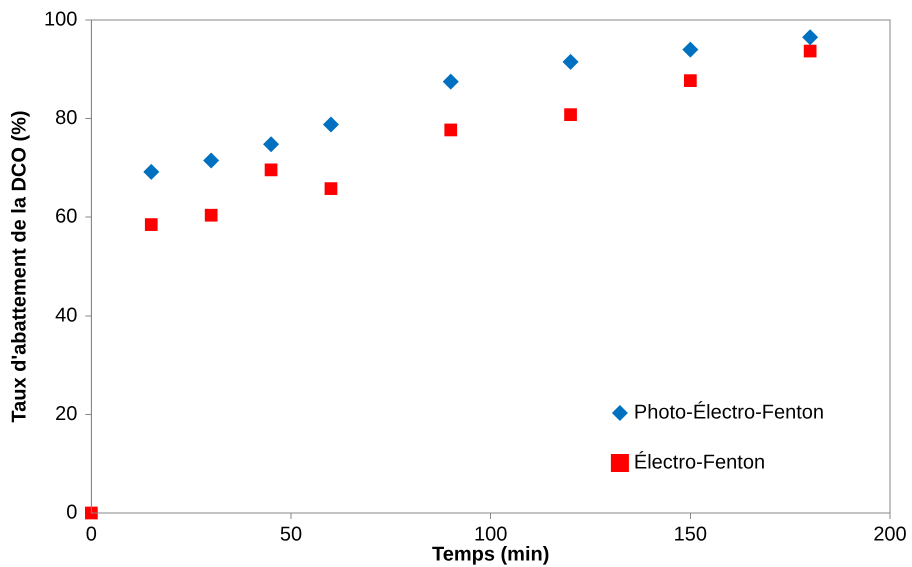 The width and height of the screenshot is (912, 567). What do you see at coordinates (700, 462) in the screenshot?
I see `legend-label: Électro-Fenton` at bounding box center [700, 462].